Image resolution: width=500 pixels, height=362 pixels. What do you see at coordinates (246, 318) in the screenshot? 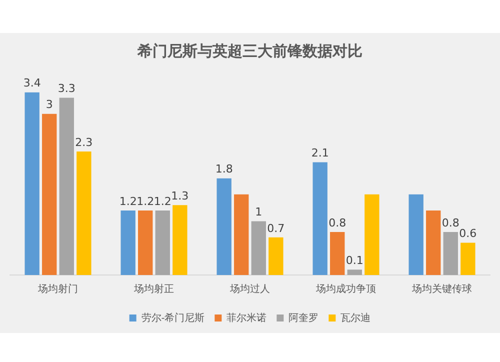
I see `legend-label: 菲尔米诺` at bounding box center [246, 318].